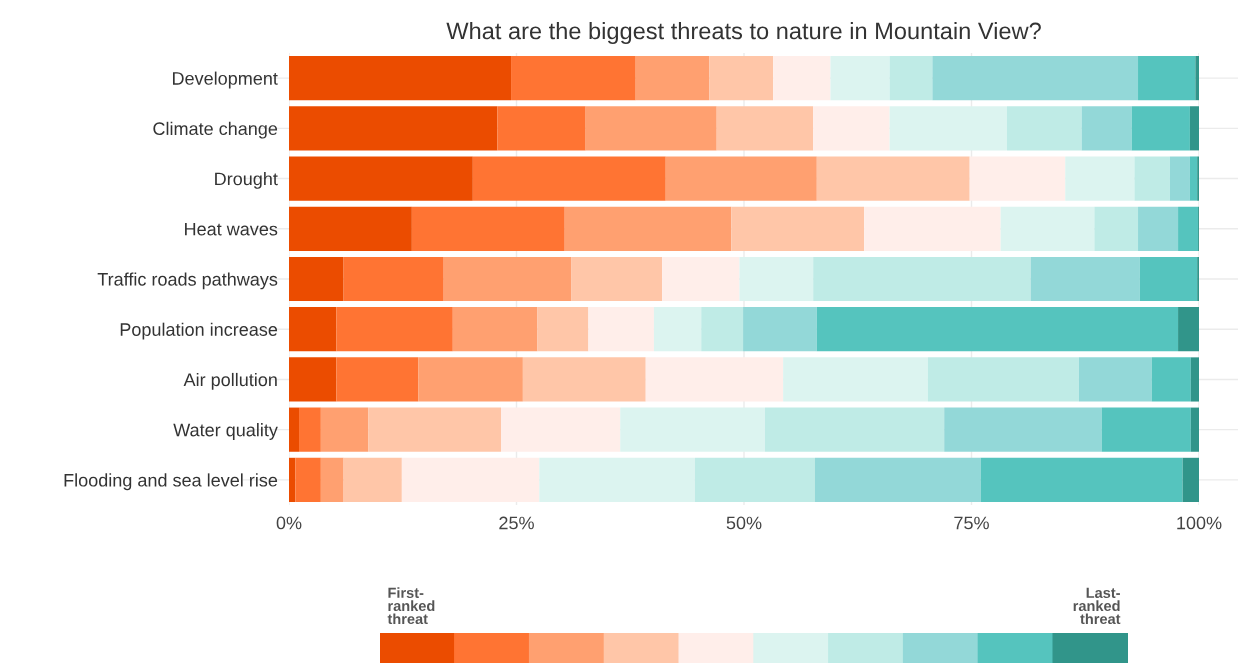 Image resolution: width=1238 pixels, height=663 pixels. What do you see at coordinates (411, 606) in the screenshot?
I see `text: First- ranked threat` at bounding box center [411, 606].